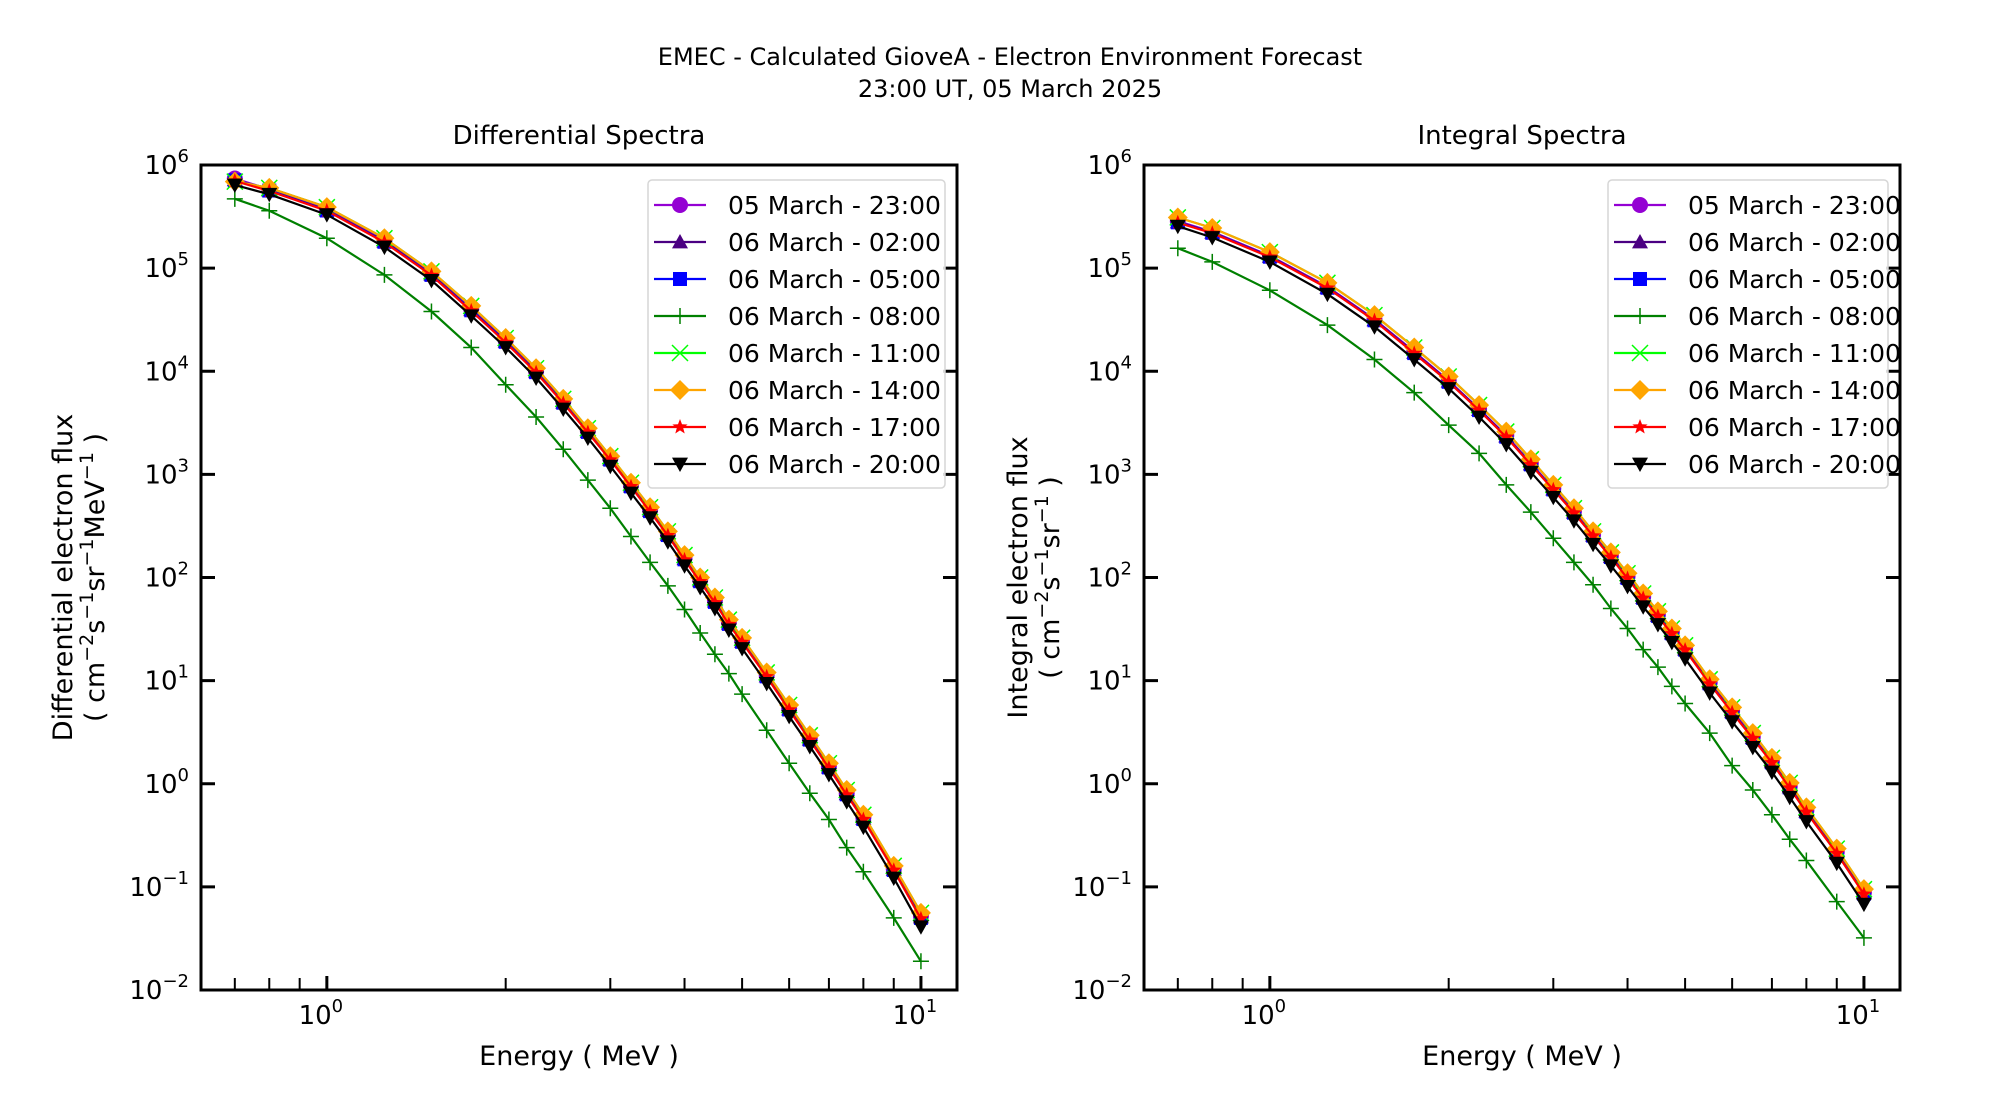 This screenshot has width=2000, height=1100. What do you see at coordinates (1757, 279) in the screenshot?
I see `legend-item: 06 March - 05:00` at bounding box center [1757, 279].